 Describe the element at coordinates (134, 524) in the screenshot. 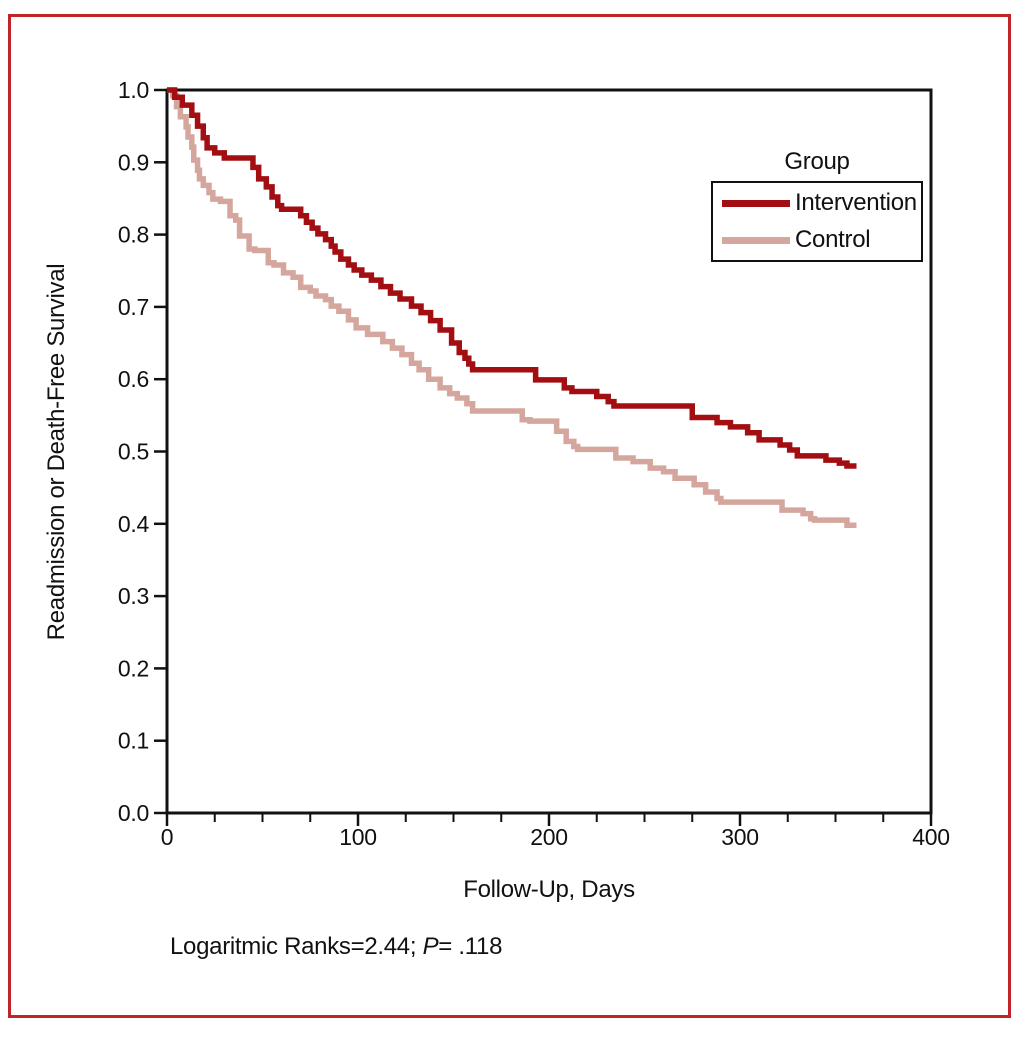

I see `y-tick-label: 0.4` at that location.